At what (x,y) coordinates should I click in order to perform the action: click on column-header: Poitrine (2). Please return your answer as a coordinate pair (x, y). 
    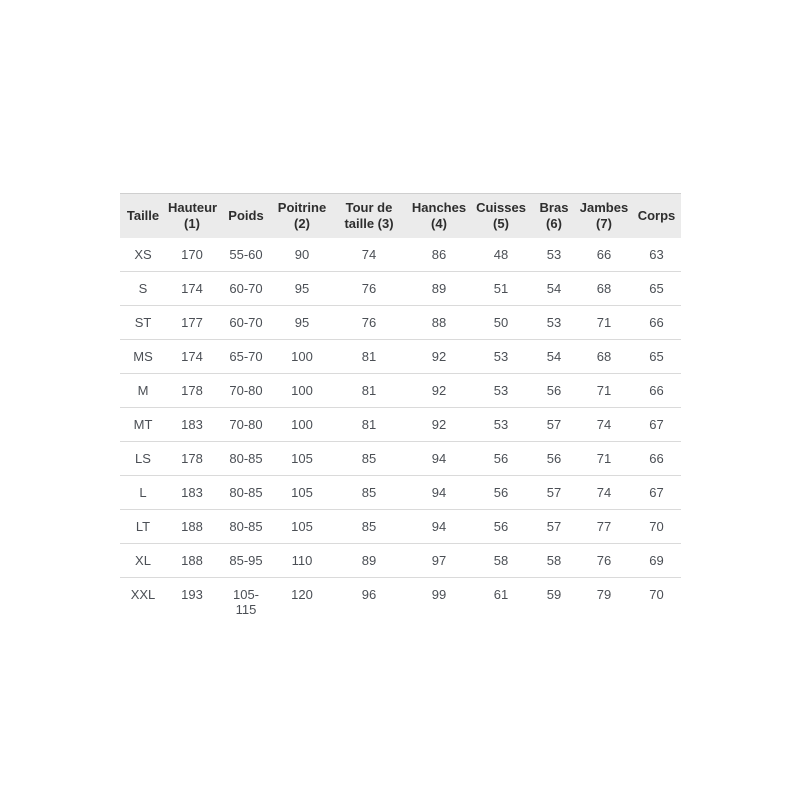
    Looking at the image, I should click on (302, 215).